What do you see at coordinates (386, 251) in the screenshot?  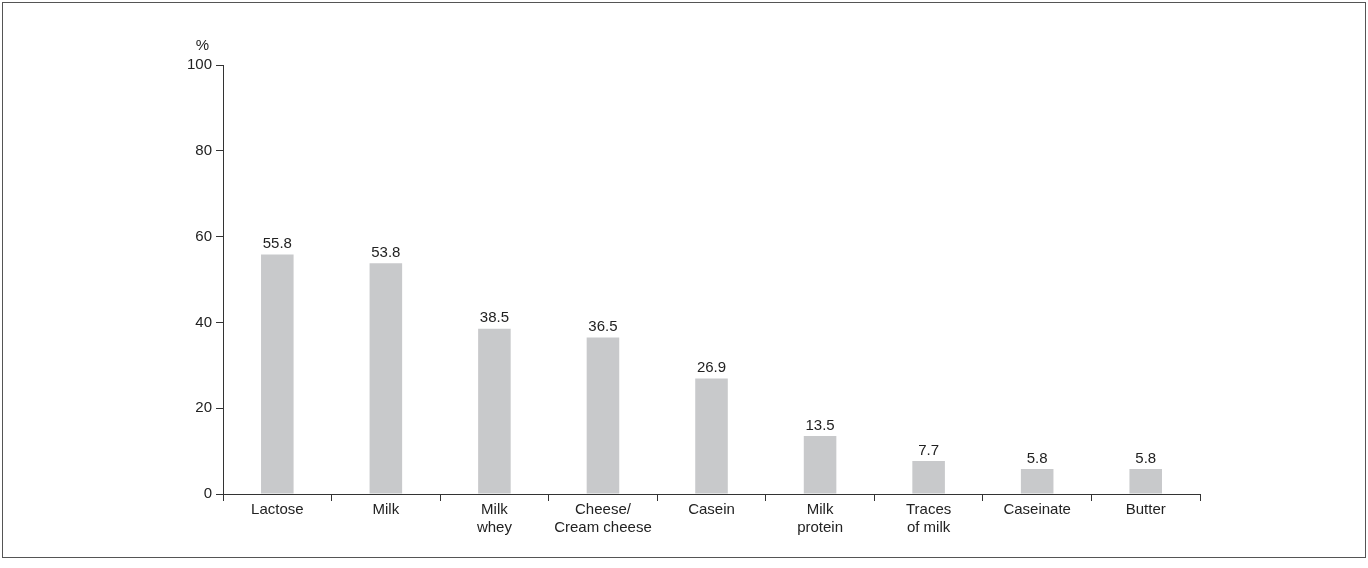 I see `data-label: 53.8` at bounding box center [386, 251].